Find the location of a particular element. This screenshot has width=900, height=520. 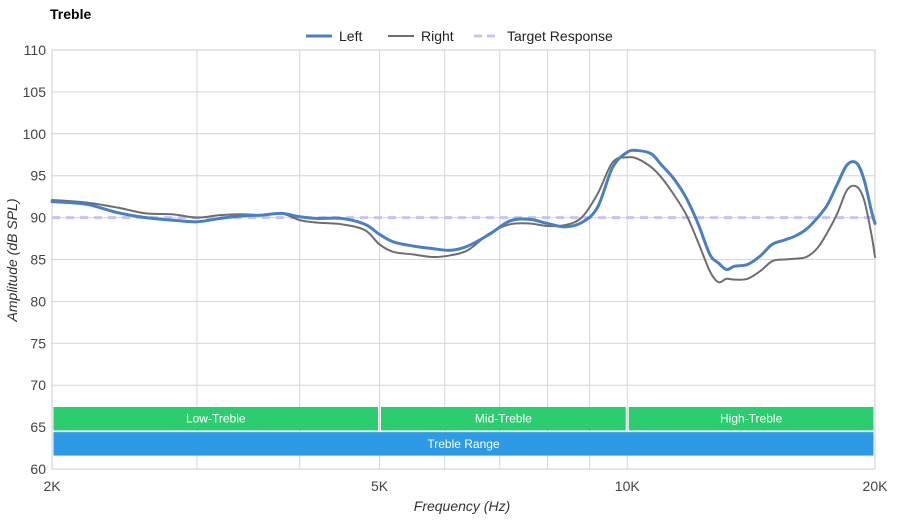

legend: Left Right Target Response is located at coordinates (459, 36).